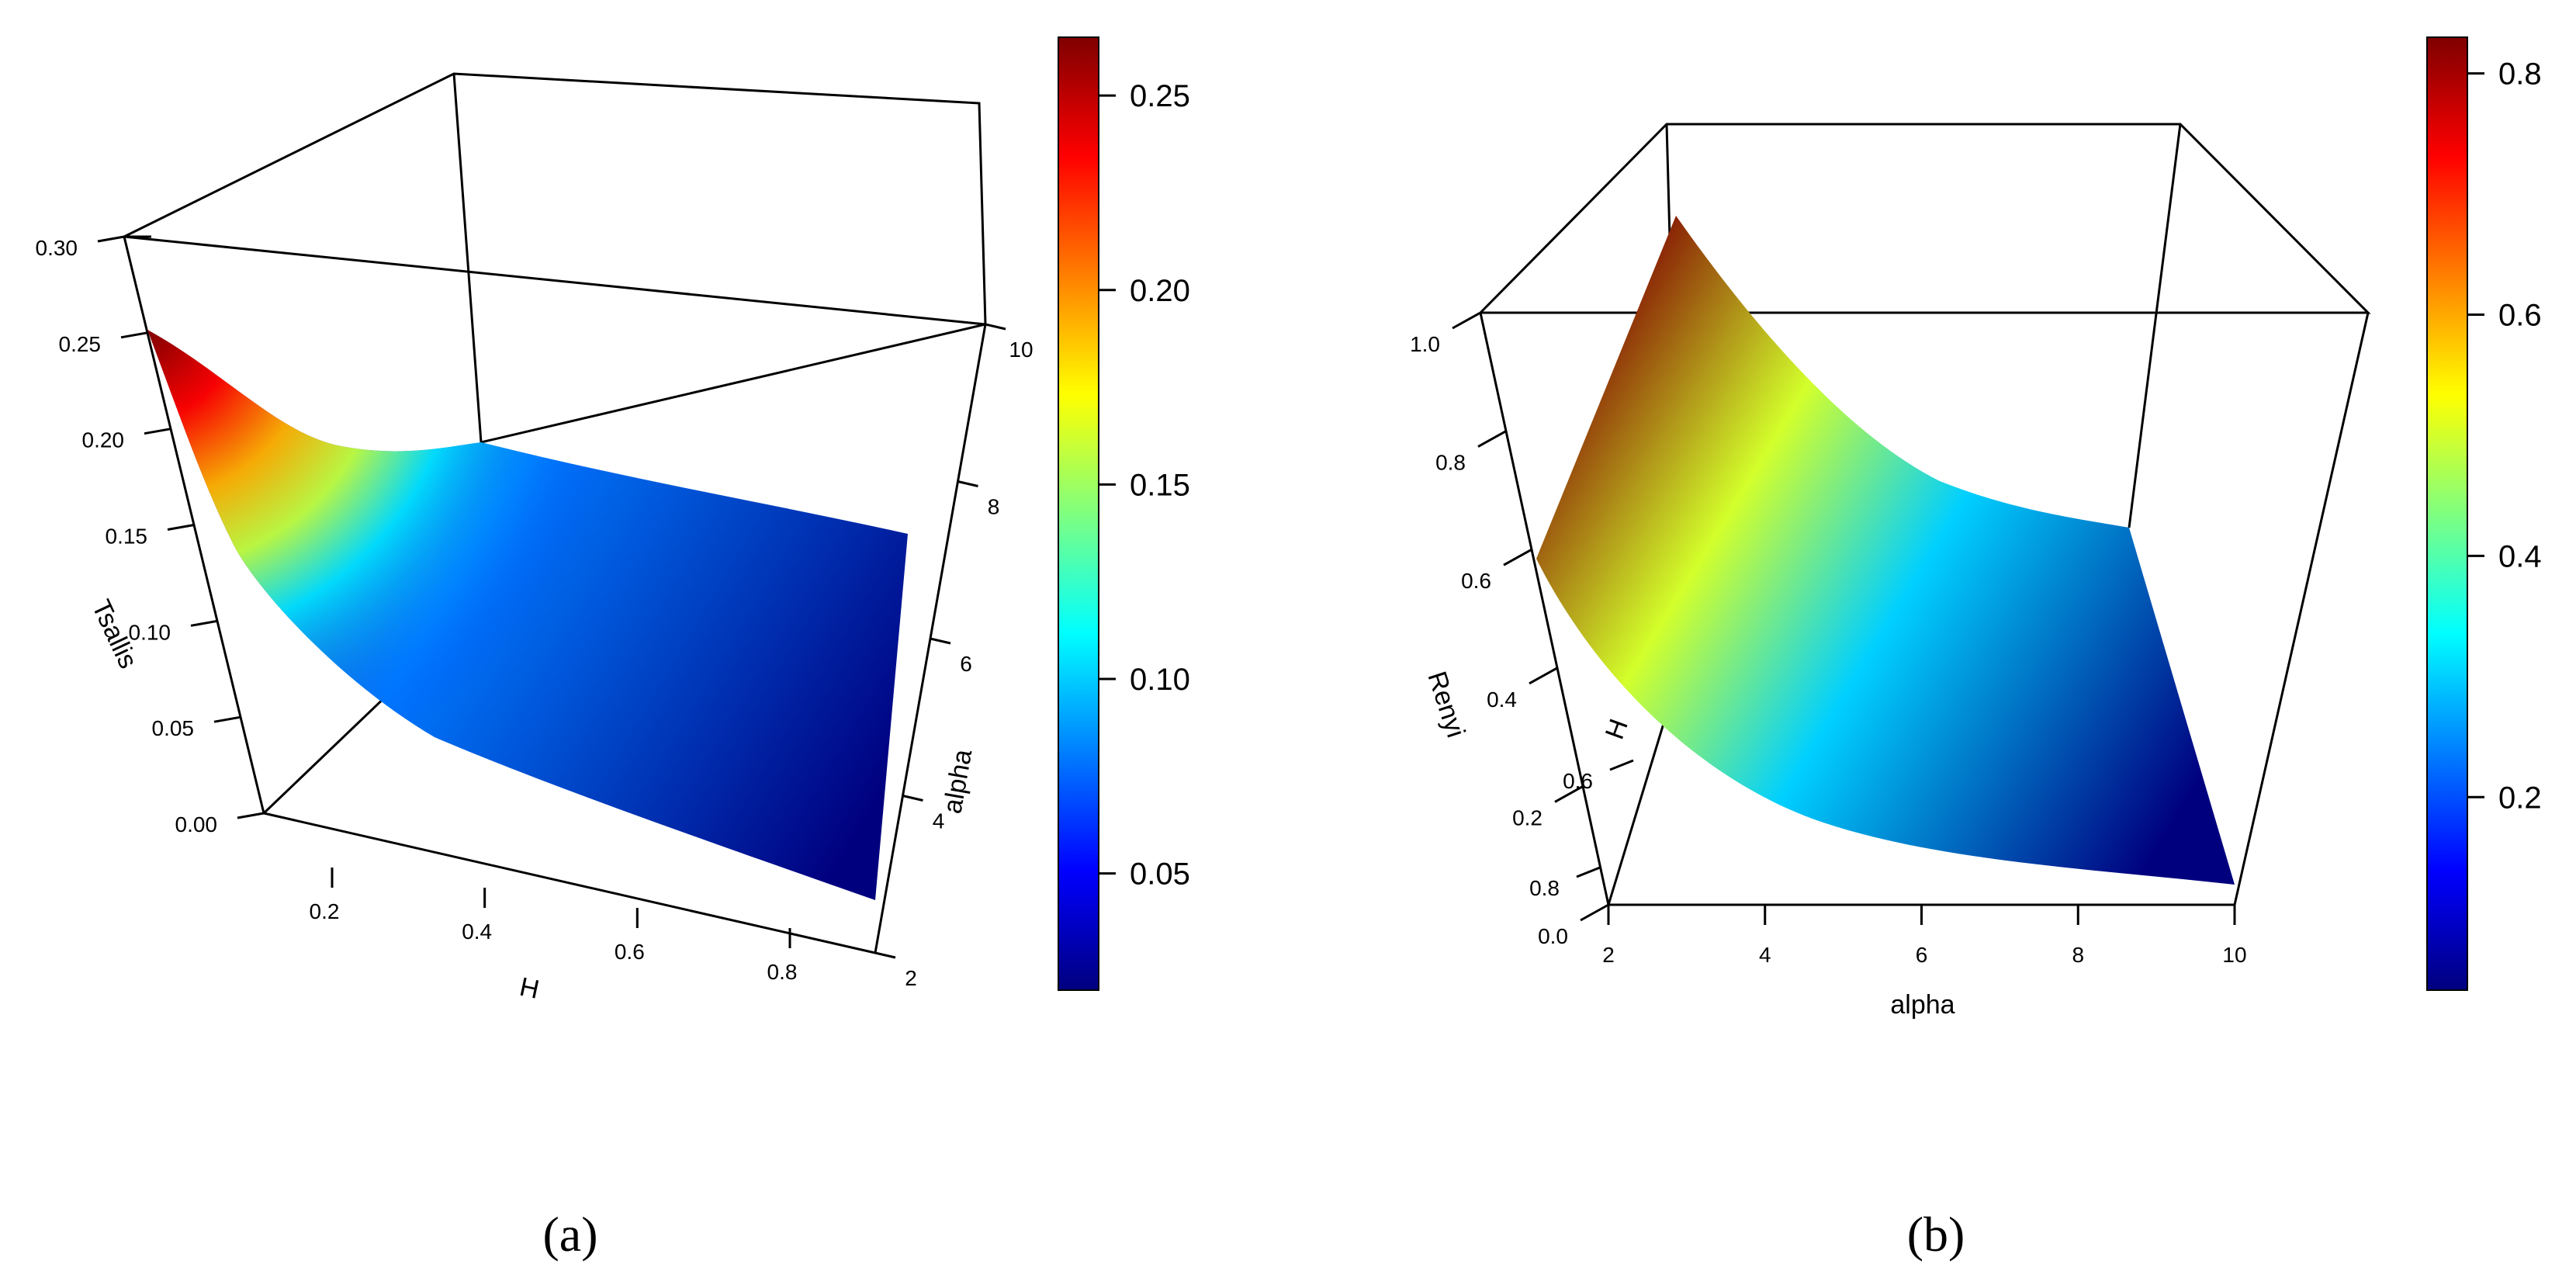 The image size is (2576, 1285). What do you see at coordinates (1885, 551) in the screenshot?
I see `surface-b` at bounding box center [1885, 551].